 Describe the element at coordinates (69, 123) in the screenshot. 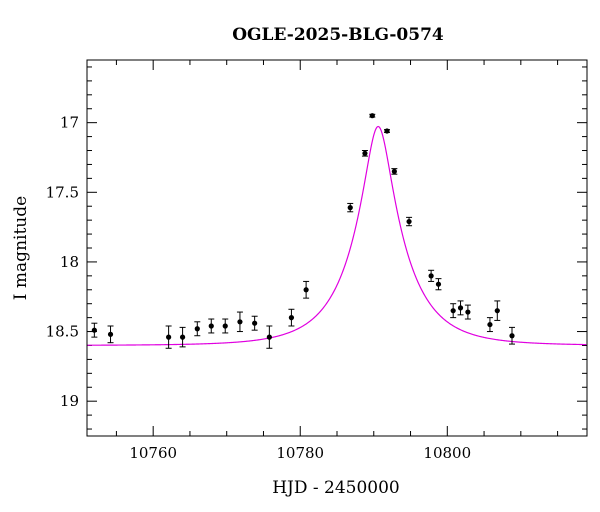

I see `y-tick-label: 17` at that location.